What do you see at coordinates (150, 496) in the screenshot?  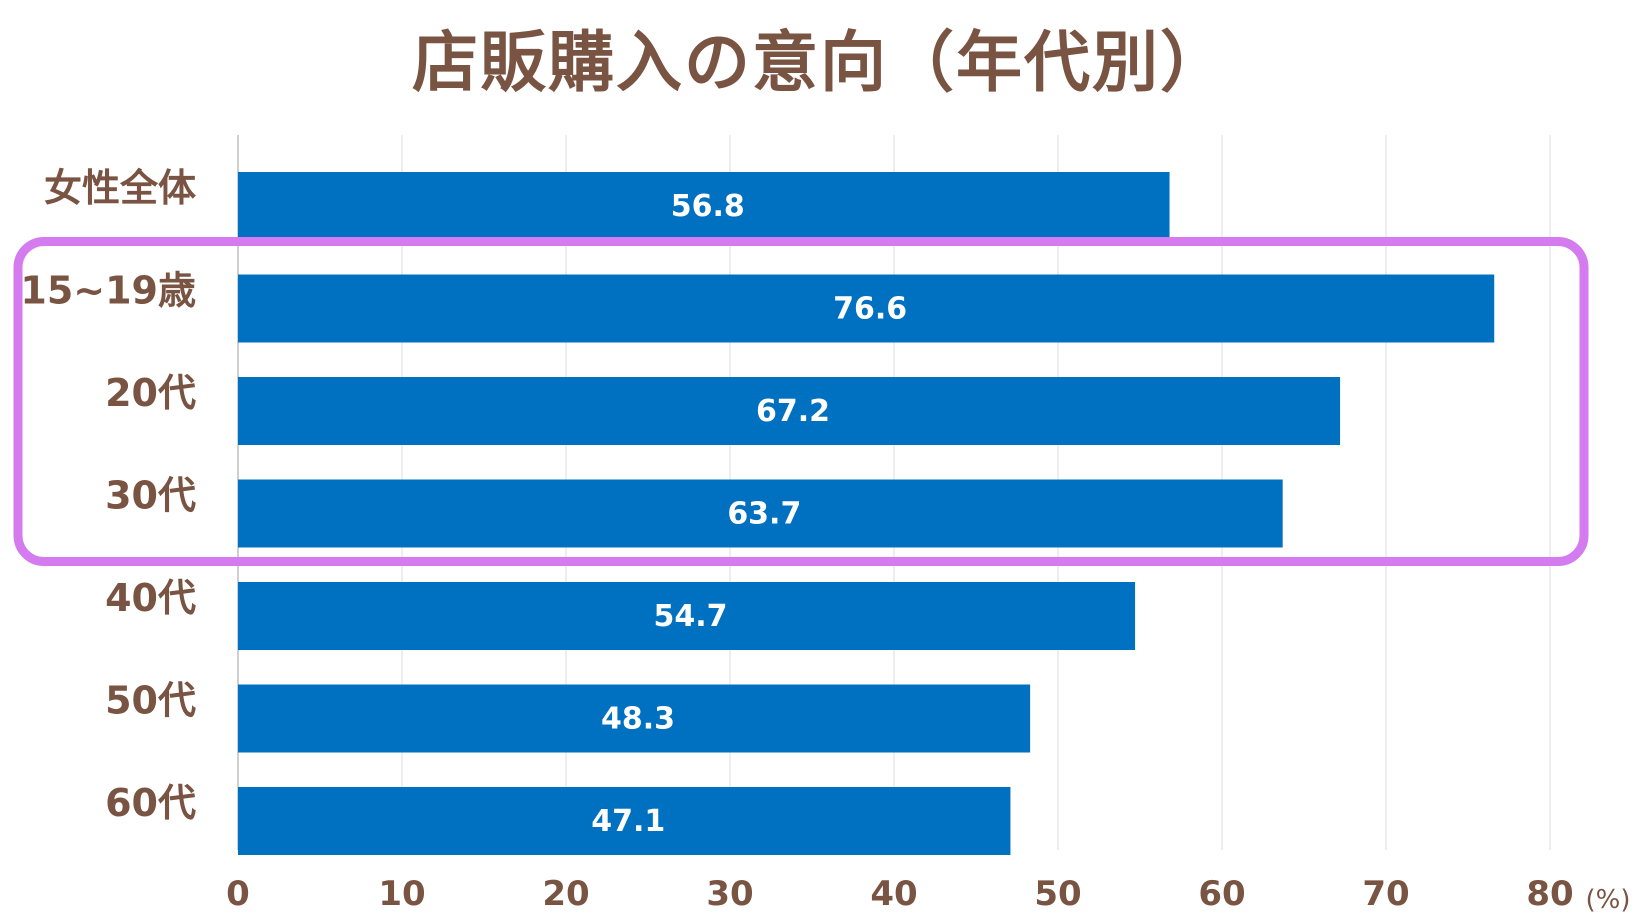 I see `category-label: 30代` at bounding box center [150, 496].